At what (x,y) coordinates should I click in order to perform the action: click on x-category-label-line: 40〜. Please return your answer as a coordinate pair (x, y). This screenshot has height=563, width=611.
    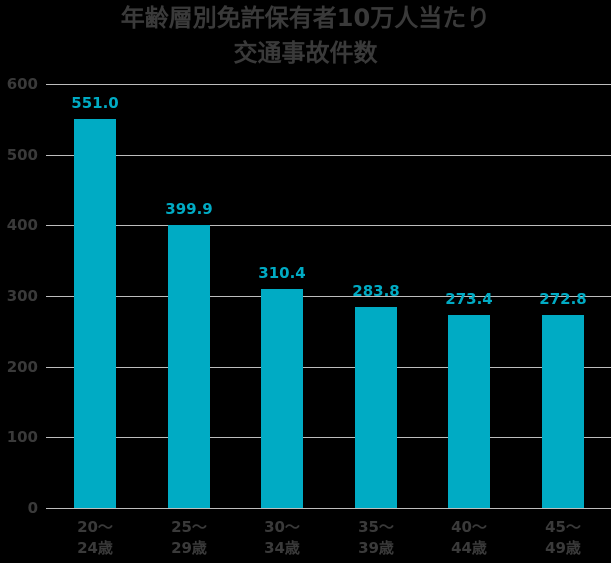
    Looking at the image, I should click on (469, 527).